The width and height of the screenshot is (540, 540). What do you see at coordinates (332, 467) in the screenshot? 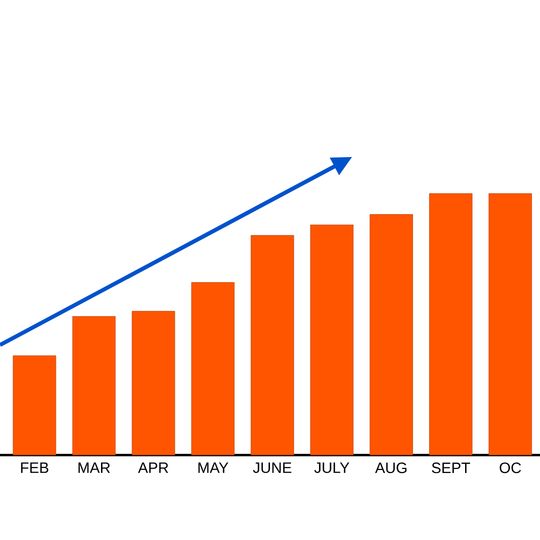
I see `x-tick-label: JULY` at bounding box center [332, 467].